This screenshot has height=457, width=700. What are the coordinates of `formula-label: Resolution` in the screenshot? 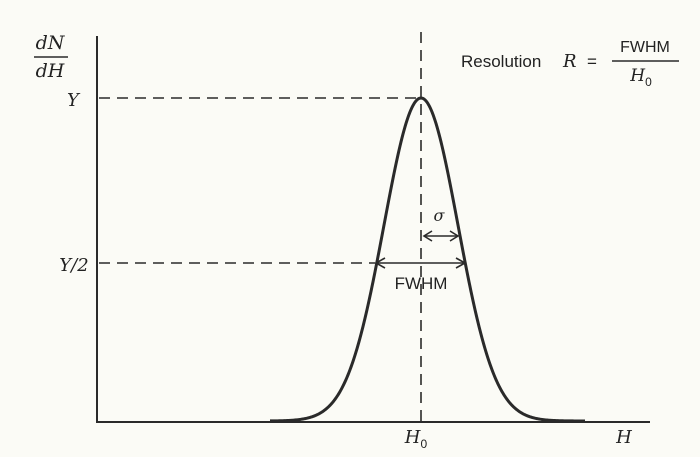 It's located at (501, 61).